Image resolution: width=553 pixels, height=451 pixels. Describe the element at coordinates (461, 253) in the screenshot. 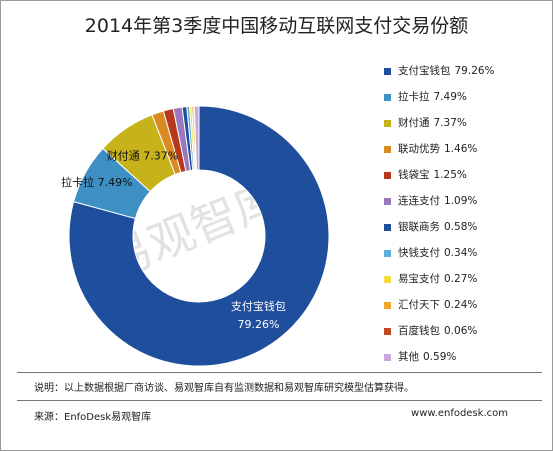

I see `legend-value-7: 0.34%` at that location.